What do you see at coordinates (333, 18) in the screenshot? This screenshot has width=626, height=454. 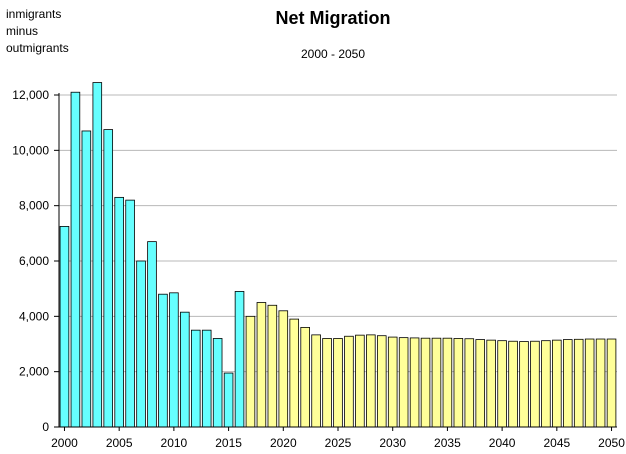 I see `chart-title: Net Migration` at bounding box center [333, 18].